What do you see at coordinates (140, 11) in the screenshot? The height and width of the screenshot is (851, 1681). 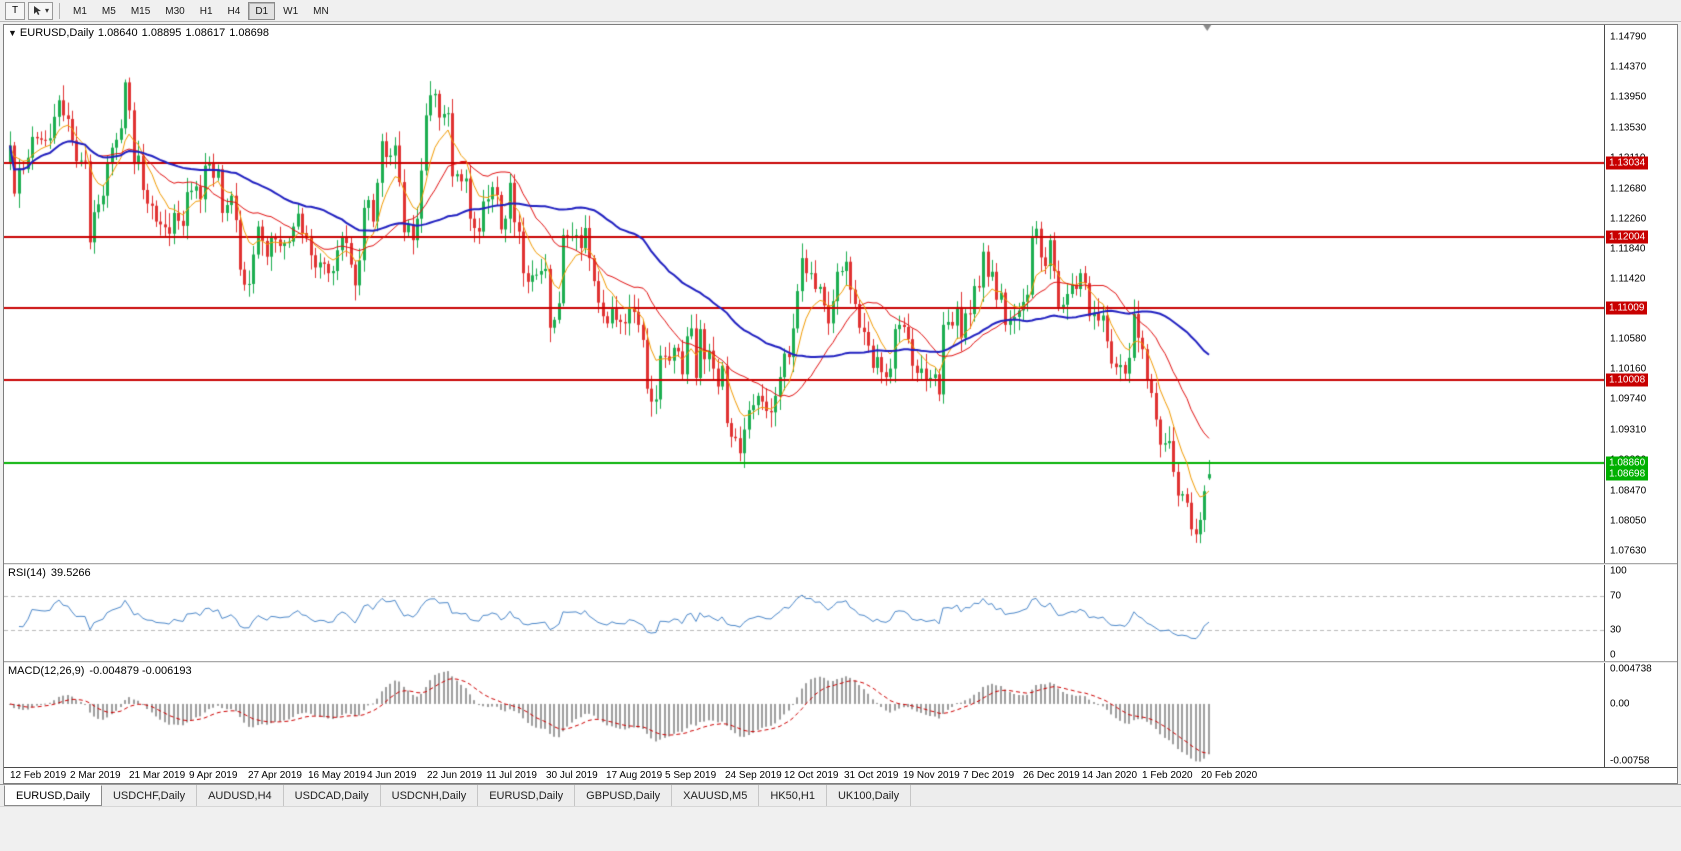 I see `timeframe-button-m15: M15` at bounding box center [140, 11].